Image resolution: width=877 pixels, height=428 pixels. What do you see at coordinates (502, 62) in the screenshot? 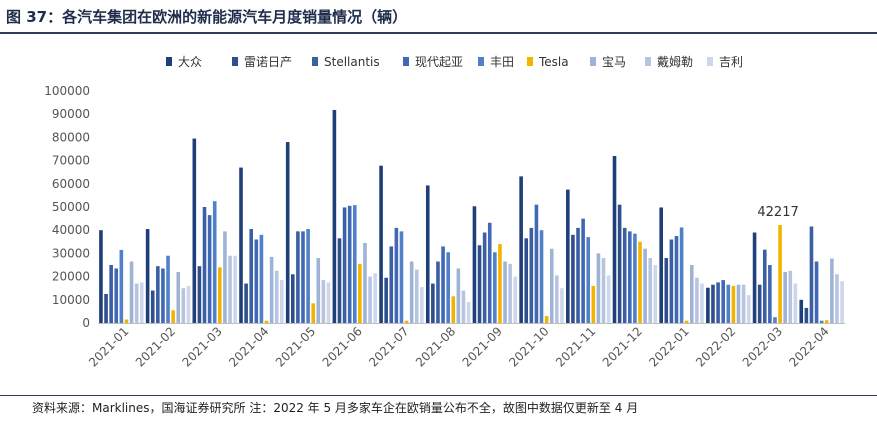
I see `legend-label: 丰田` at bounding box center [502, 62].